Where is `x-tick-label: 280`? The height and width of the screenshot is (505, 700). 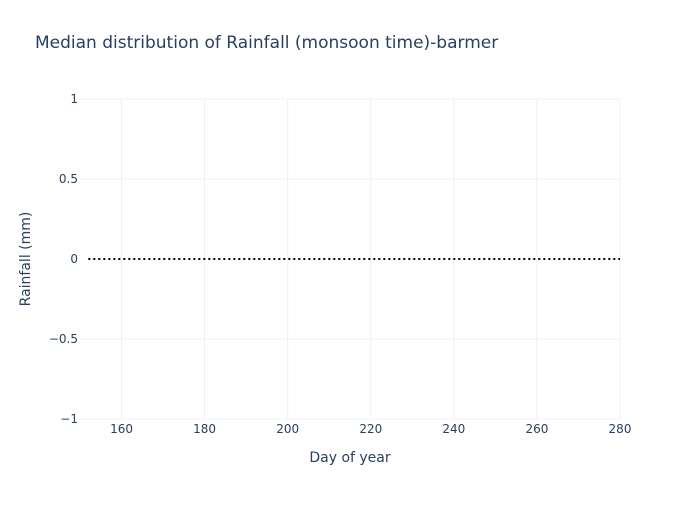
x-tick-label: 280 is located at coordinates (620, 429).